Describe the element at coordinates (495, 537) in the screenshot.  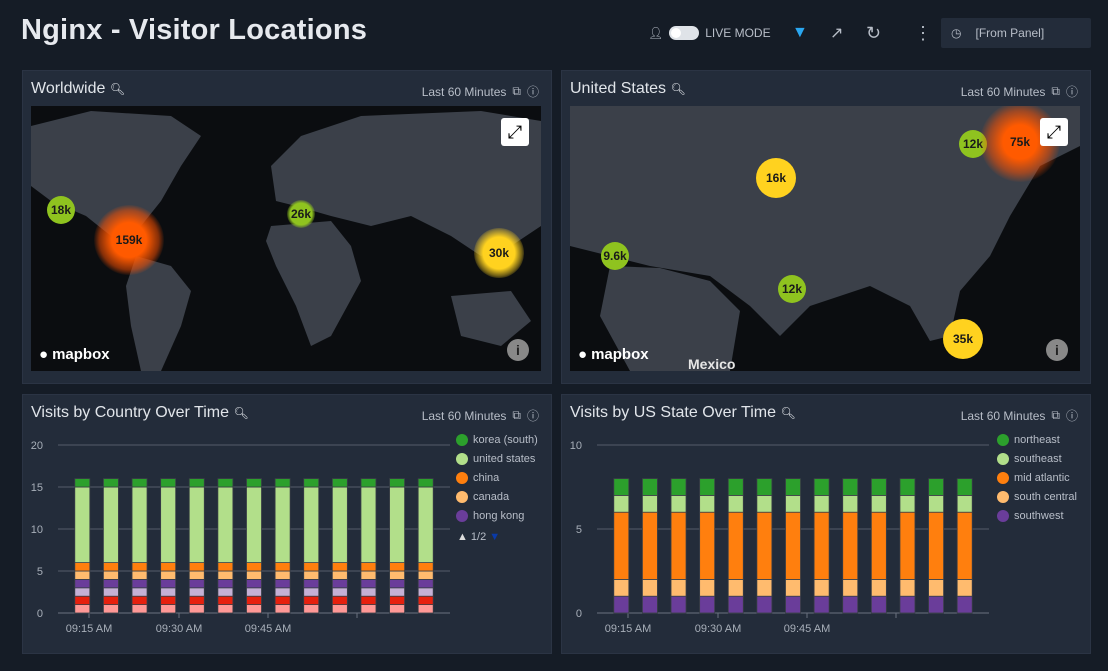
I see `legend-next-icon: ▼` at that location.